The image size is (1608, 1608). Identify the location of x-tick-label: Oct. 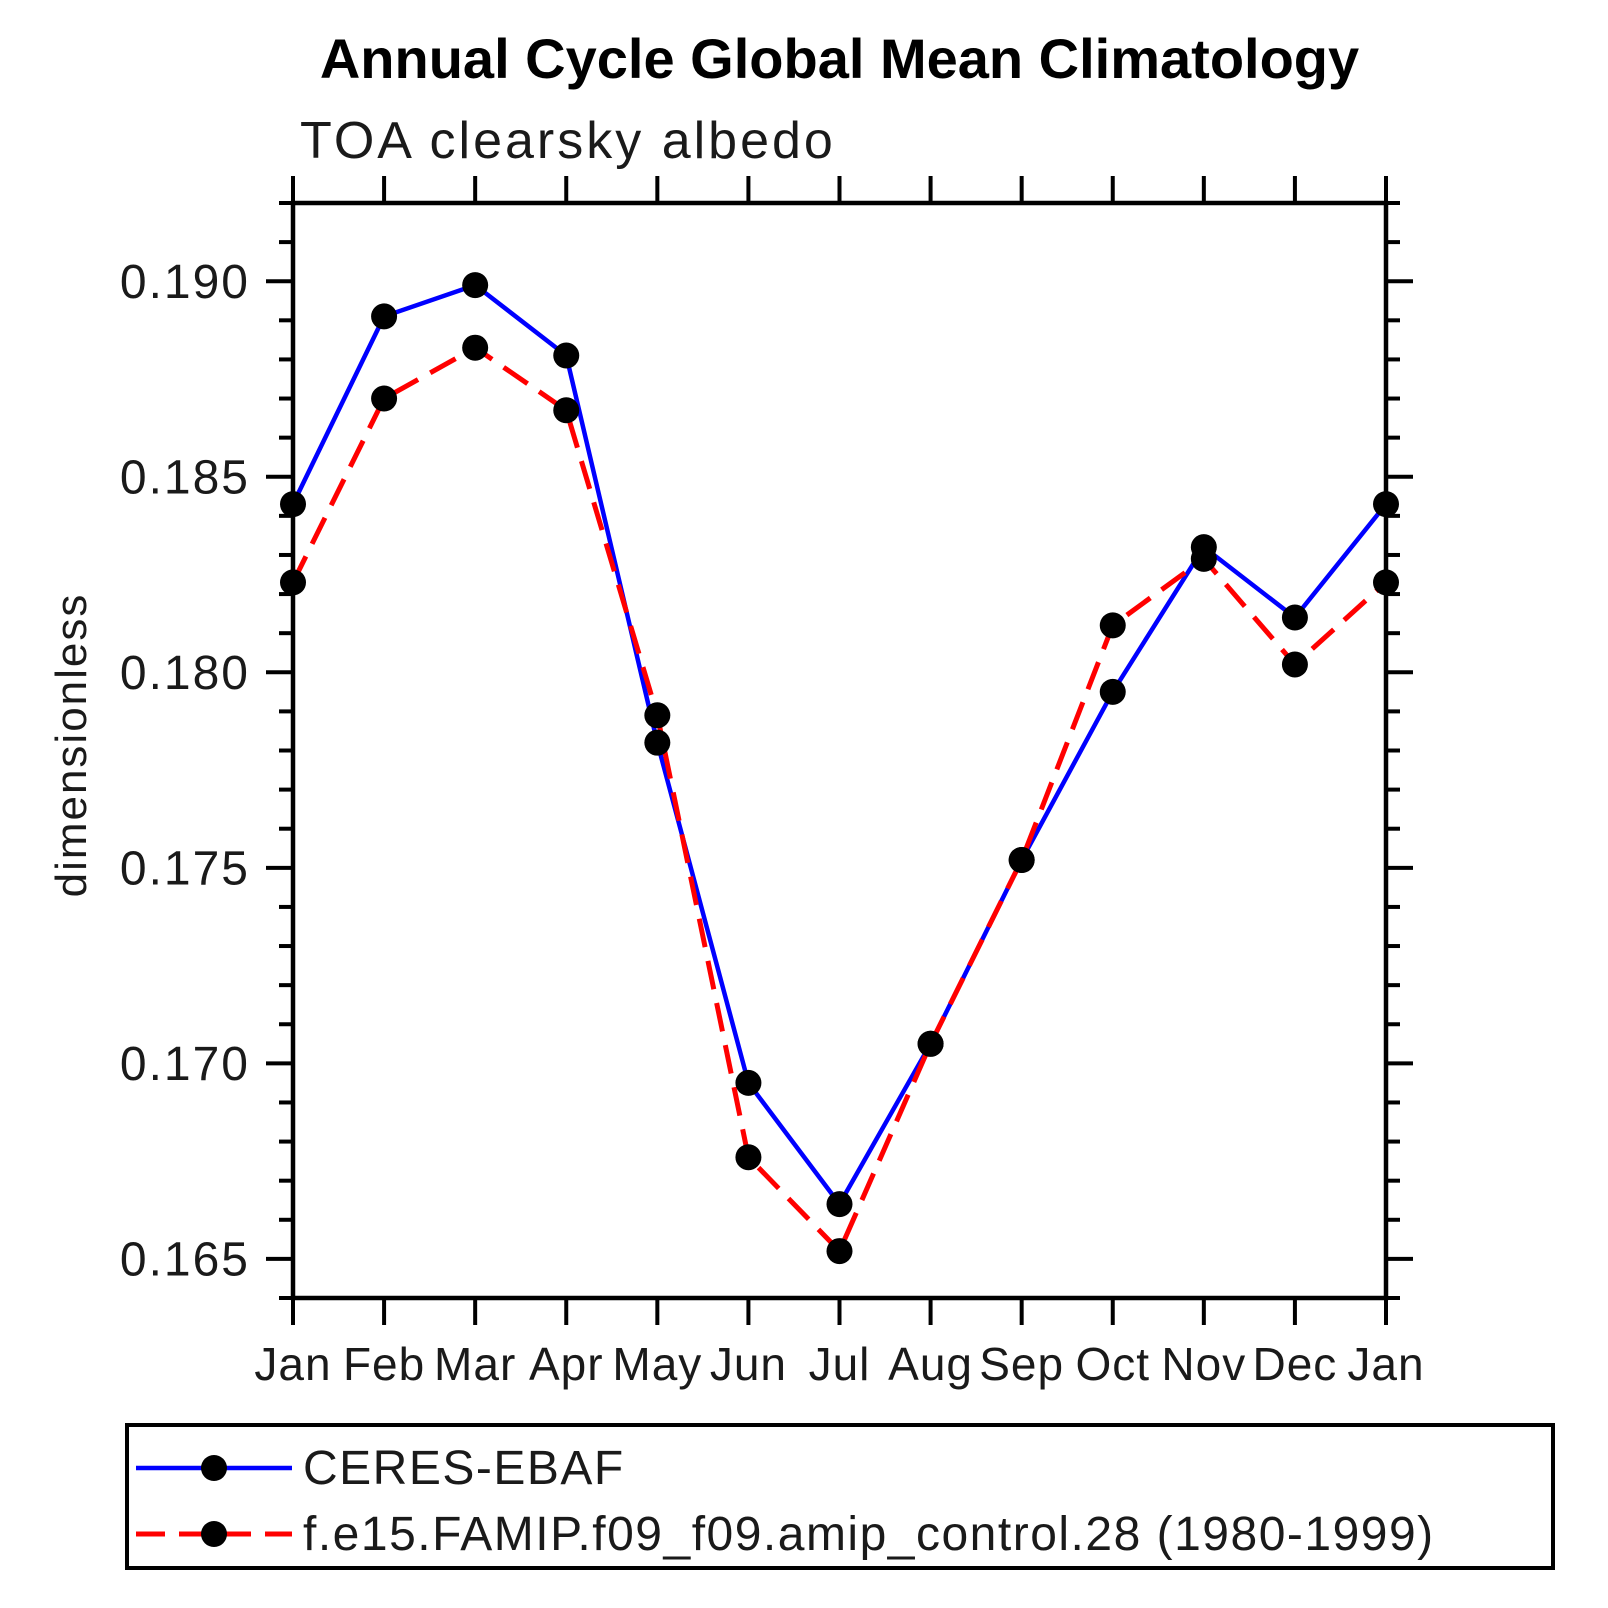
(1112, 1364).